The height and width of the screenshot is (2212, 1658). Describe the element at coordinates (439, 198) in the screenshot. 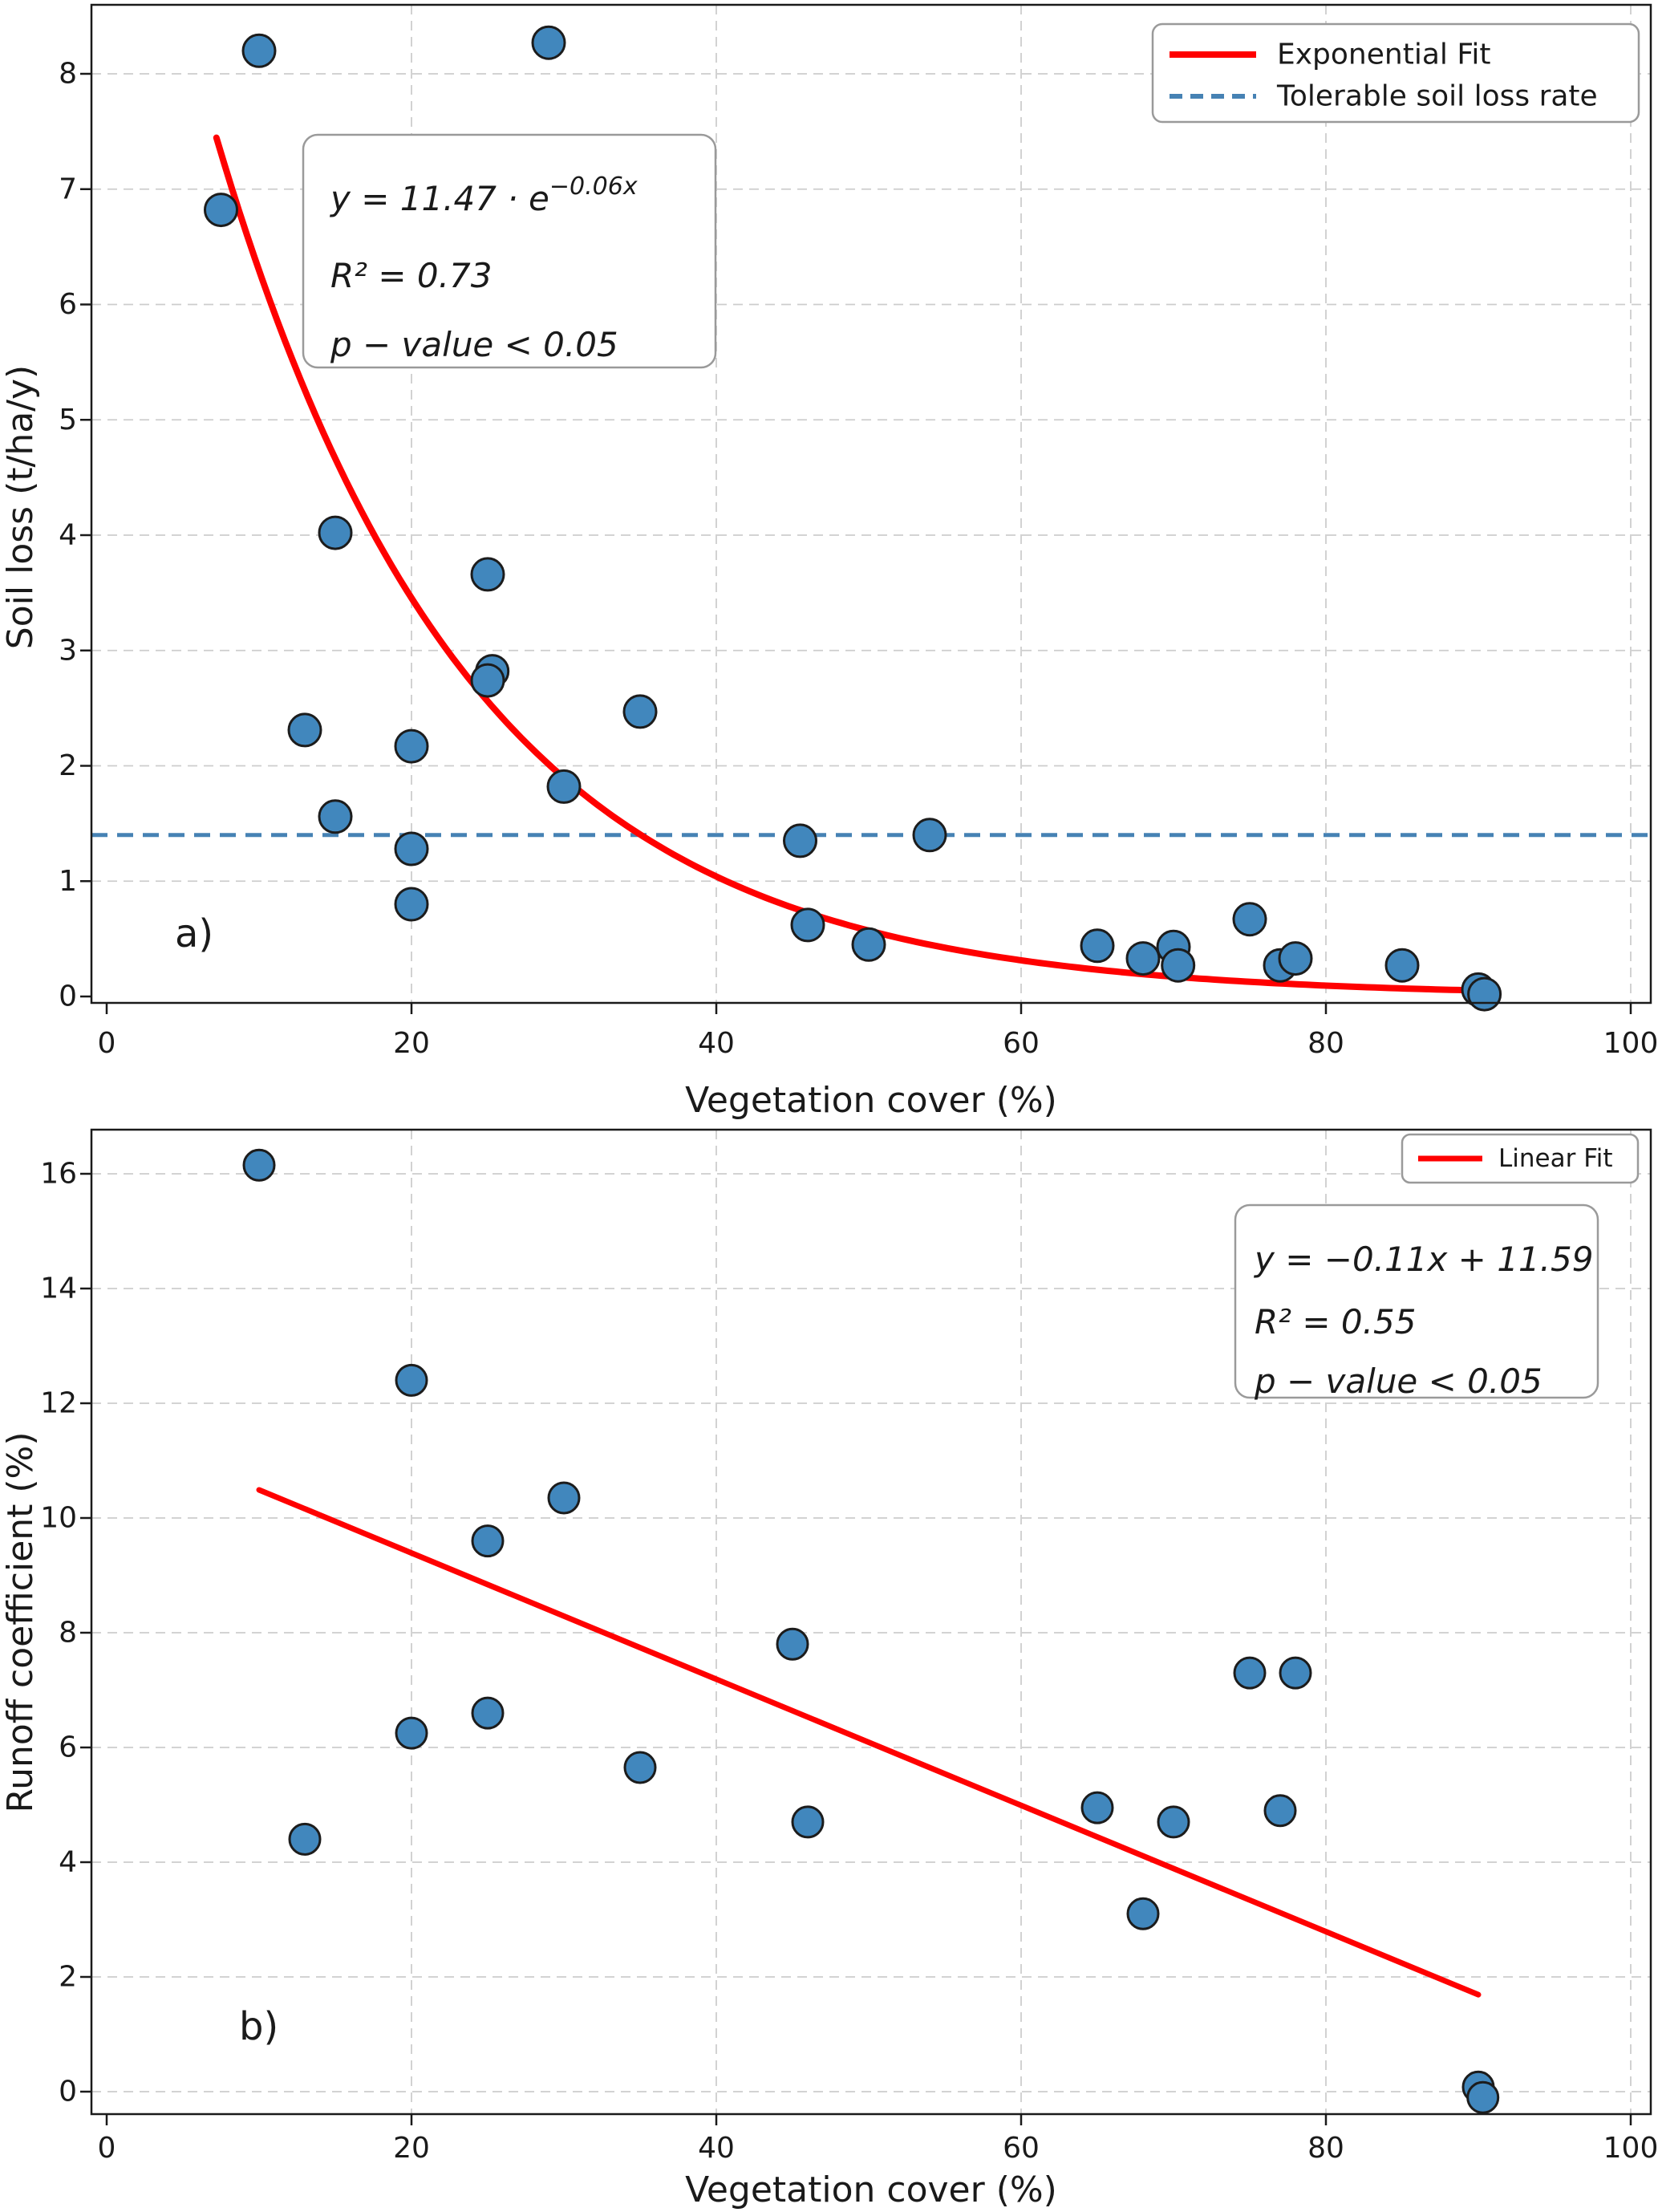

I see `panel-a-equation-base: y = 11.47 · e` at that location.